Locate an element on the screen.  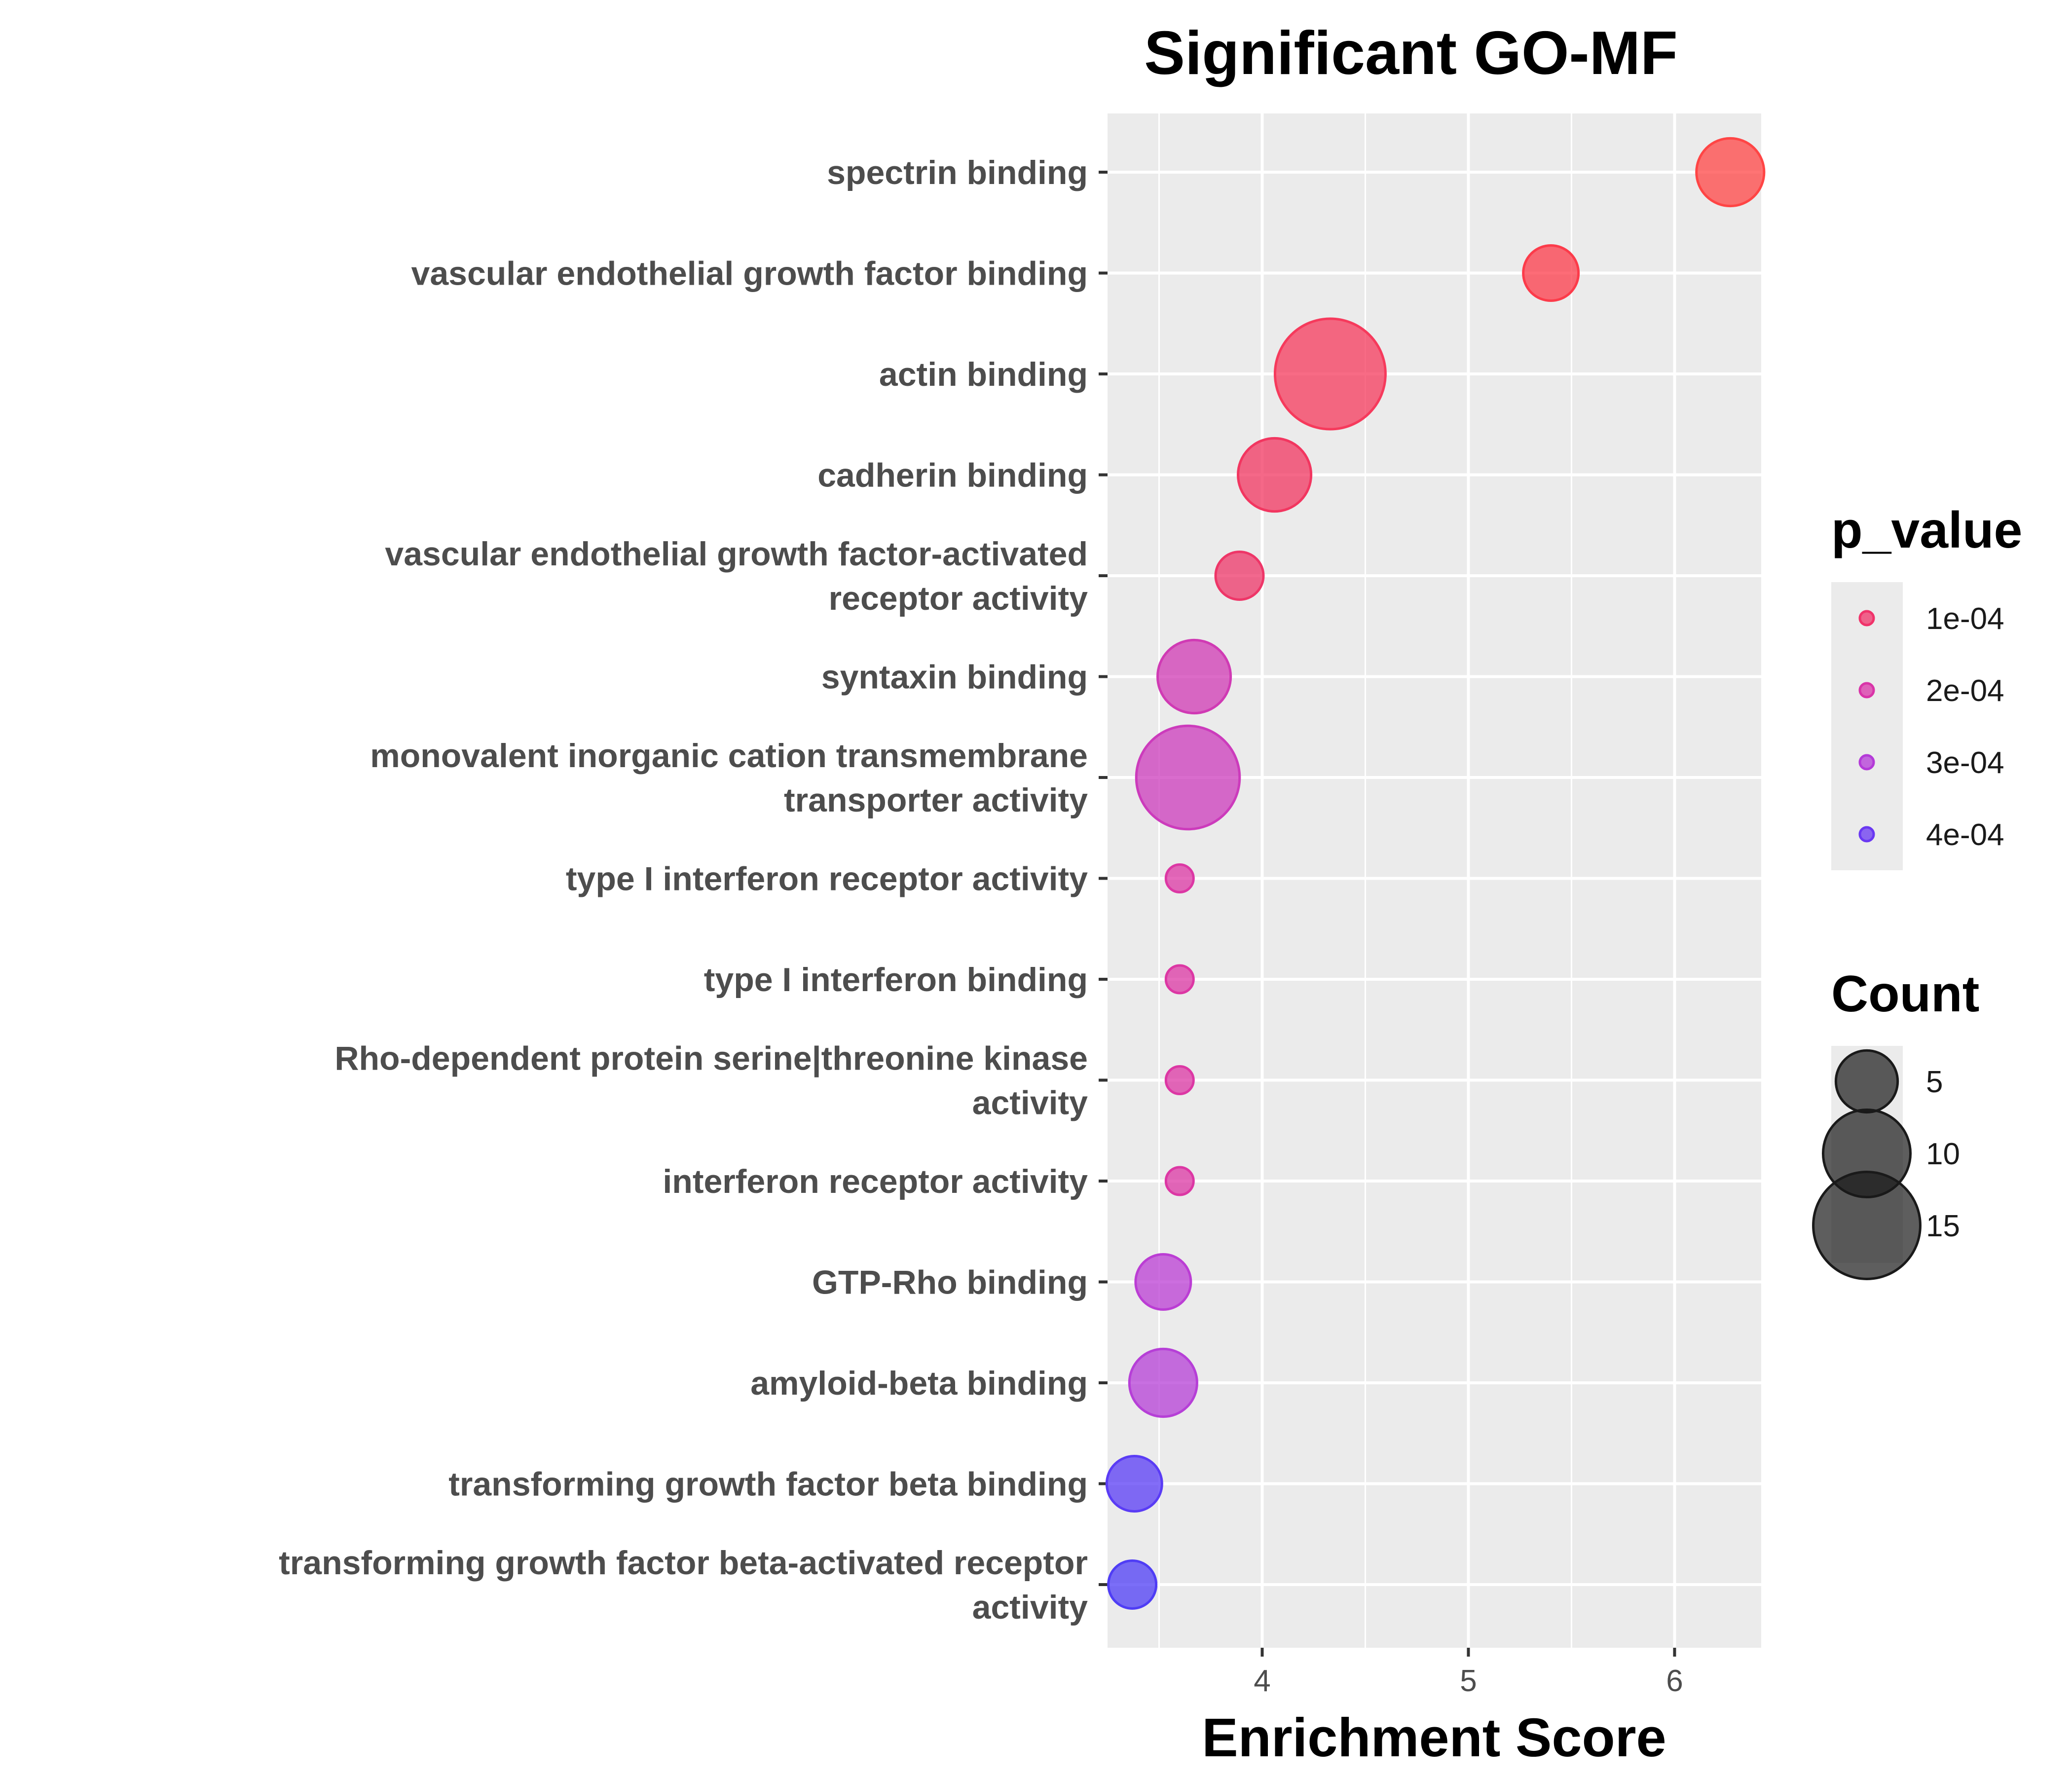
legend-title-count: Count is located at coordinates (1905, 994).